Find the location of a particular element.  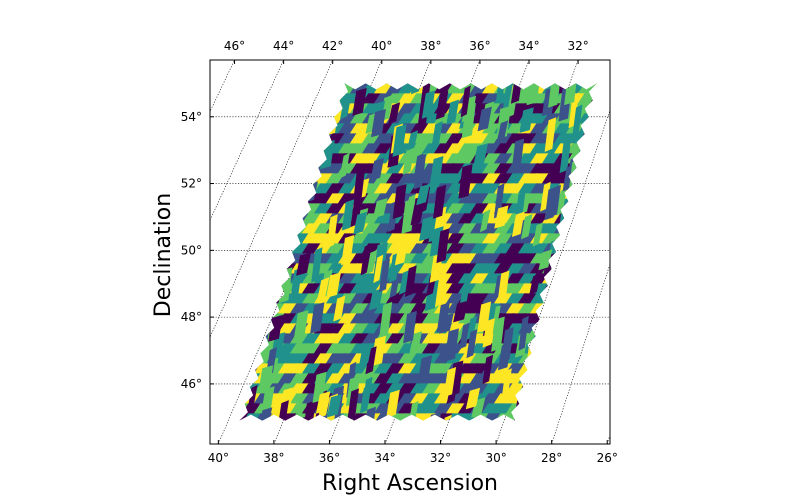

left-tick-label: 54° is located at coordinates (191, 117).